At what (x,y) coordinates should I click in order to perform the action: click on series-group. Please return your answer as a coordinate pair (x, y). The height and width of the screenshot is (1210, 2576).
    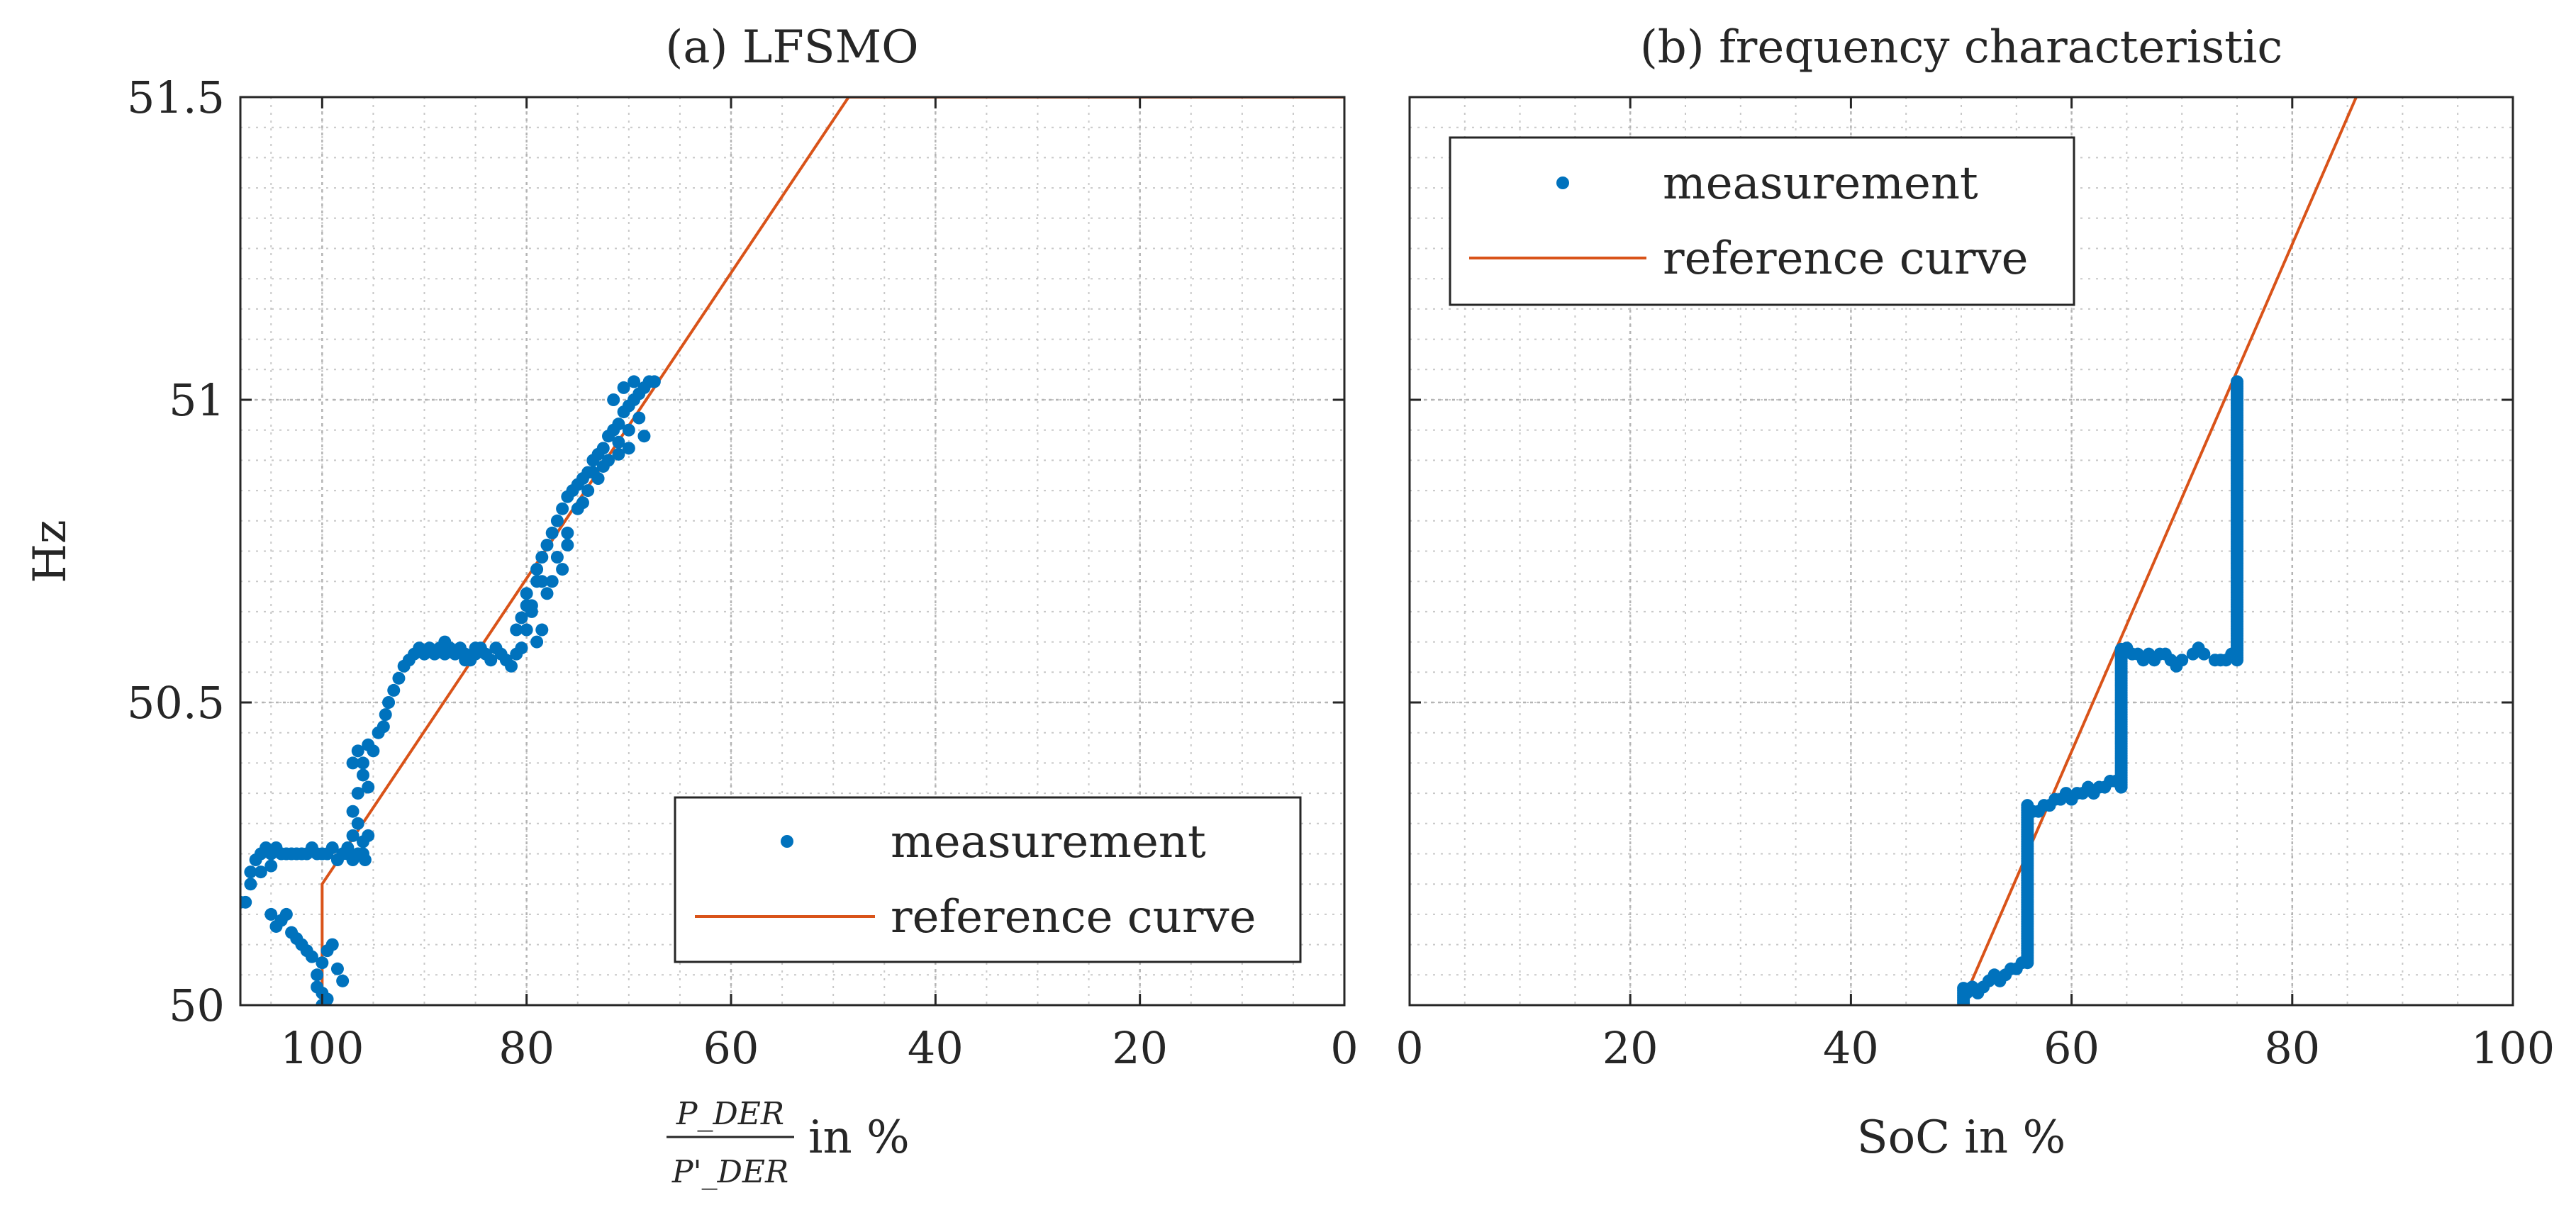
    Looking at the image, I should click on (2157, 551).